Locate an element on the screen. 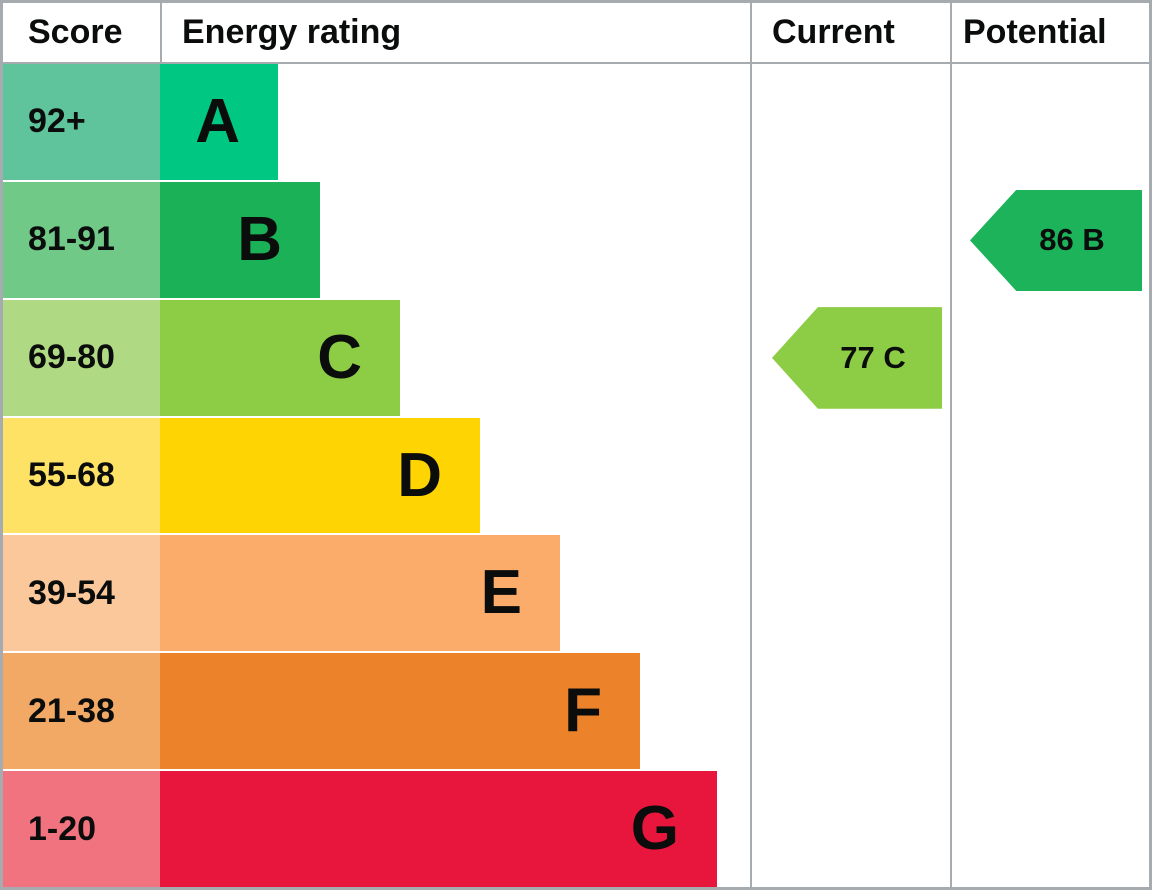 The image size is (1152, 890). band-row-c: 69-80 C is located at coordinates (376, 358).